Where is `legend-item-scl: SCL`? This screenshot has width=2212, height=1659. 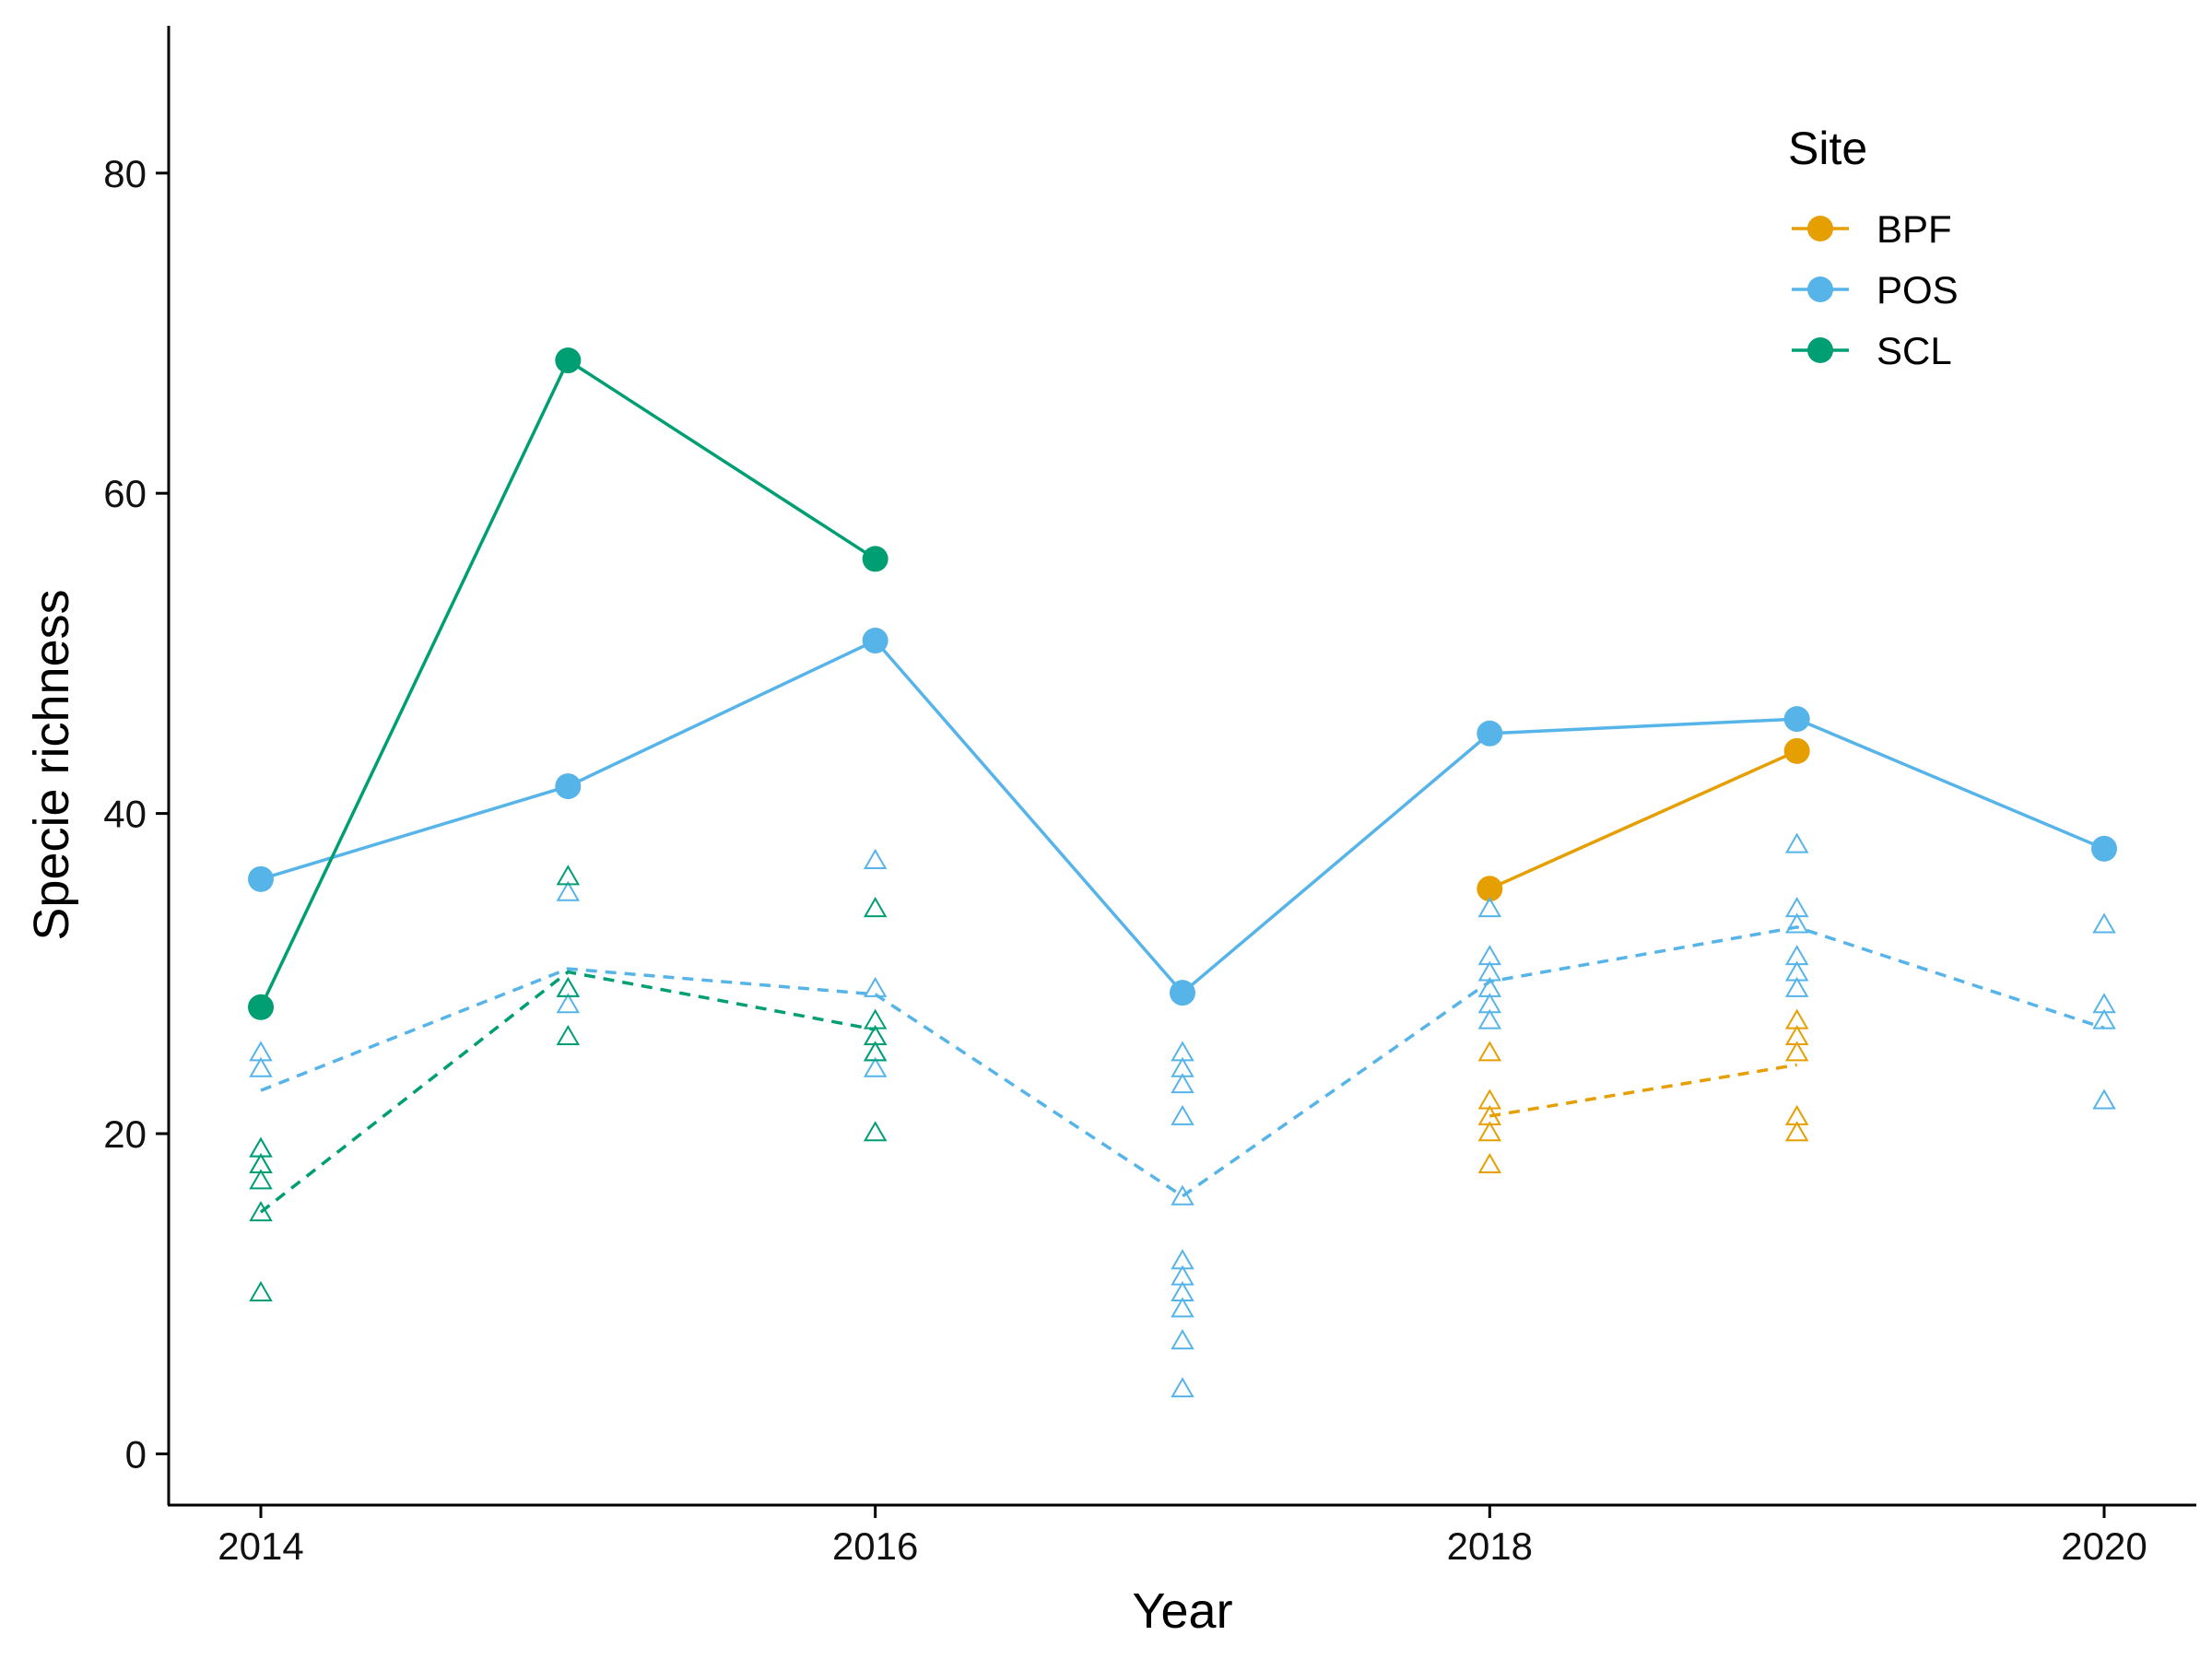
legend-item-scl: SCL is located at coordinates (1872, 350).